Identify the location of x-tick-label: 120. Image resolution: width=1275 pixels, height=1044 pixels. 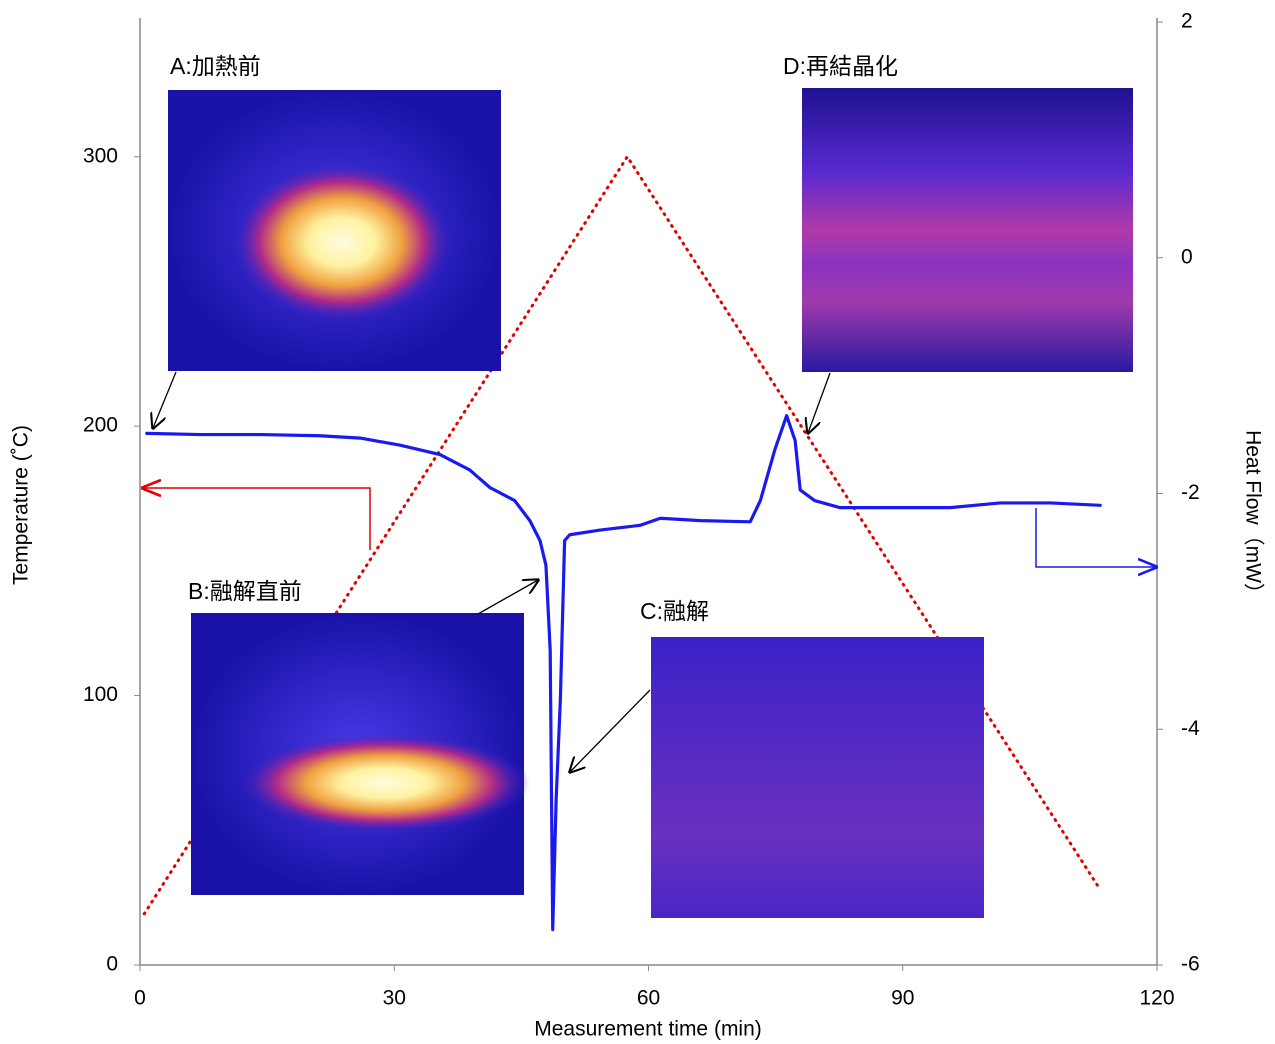
(1156, 998).